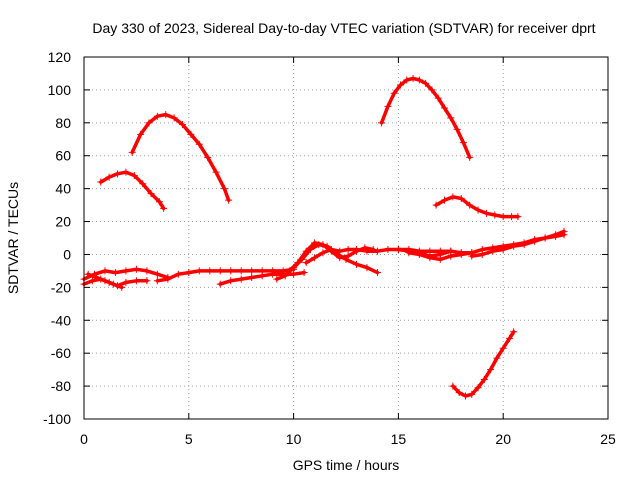 This screenshot has width=640, height=480. What do you see at coordinates (608, 439) in the screenshot?
I see `x-tick-label: 25` at bounding box center [608, 439].